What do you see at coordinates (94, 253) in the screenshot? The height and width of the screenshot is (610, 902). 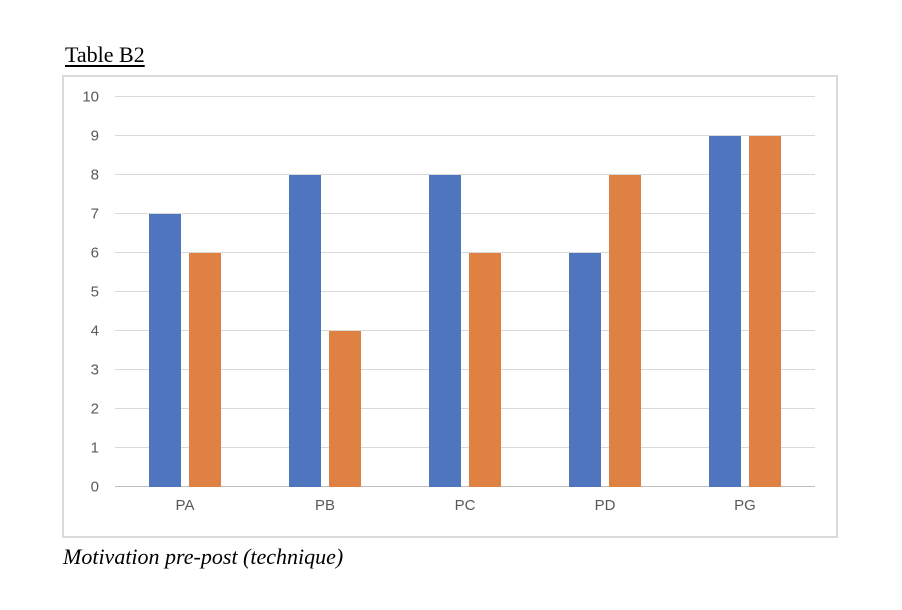 I see `y-tick-label-6: 6` at bounding box center [94, 253].